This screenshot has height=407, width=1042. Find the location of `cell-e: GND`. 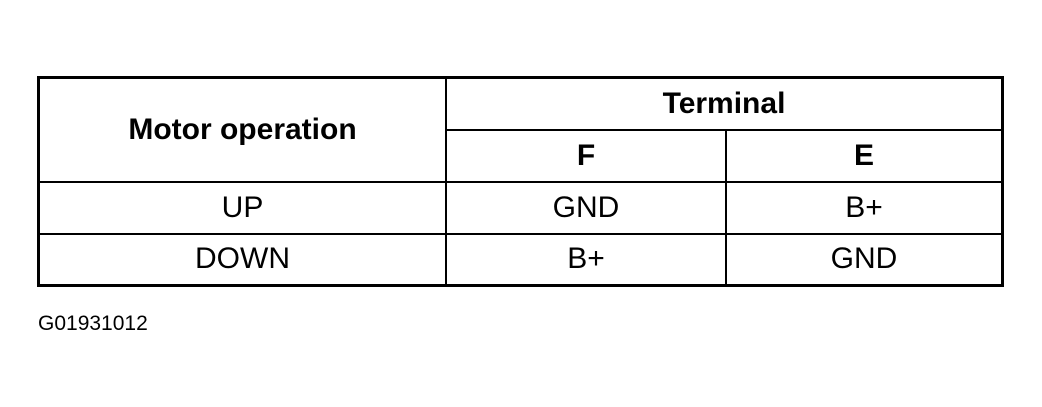

cell-e: GND is located at coordinates (864, 259).